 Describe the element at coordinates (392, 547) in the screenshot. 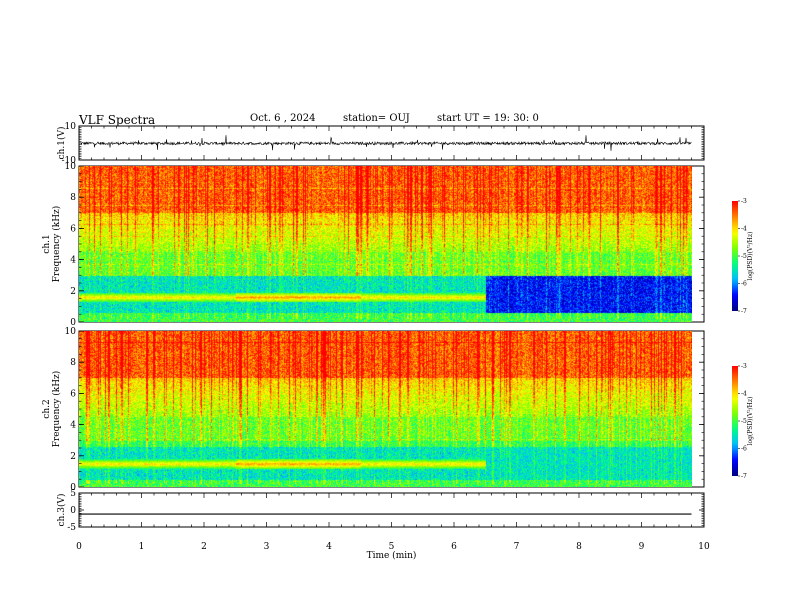

I see `x-tick-label: 5` at that location.